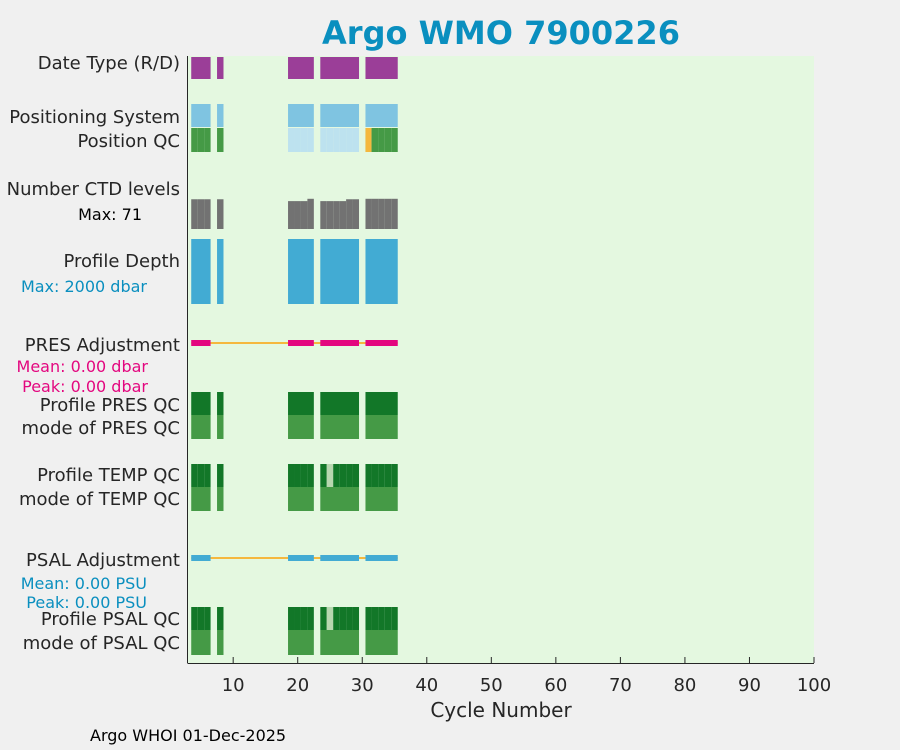 This screenshot has height=750, width=900. Describe the element at coordinates (491, 685) in the screenshot. I see `x-tick-label: 50` at that location.